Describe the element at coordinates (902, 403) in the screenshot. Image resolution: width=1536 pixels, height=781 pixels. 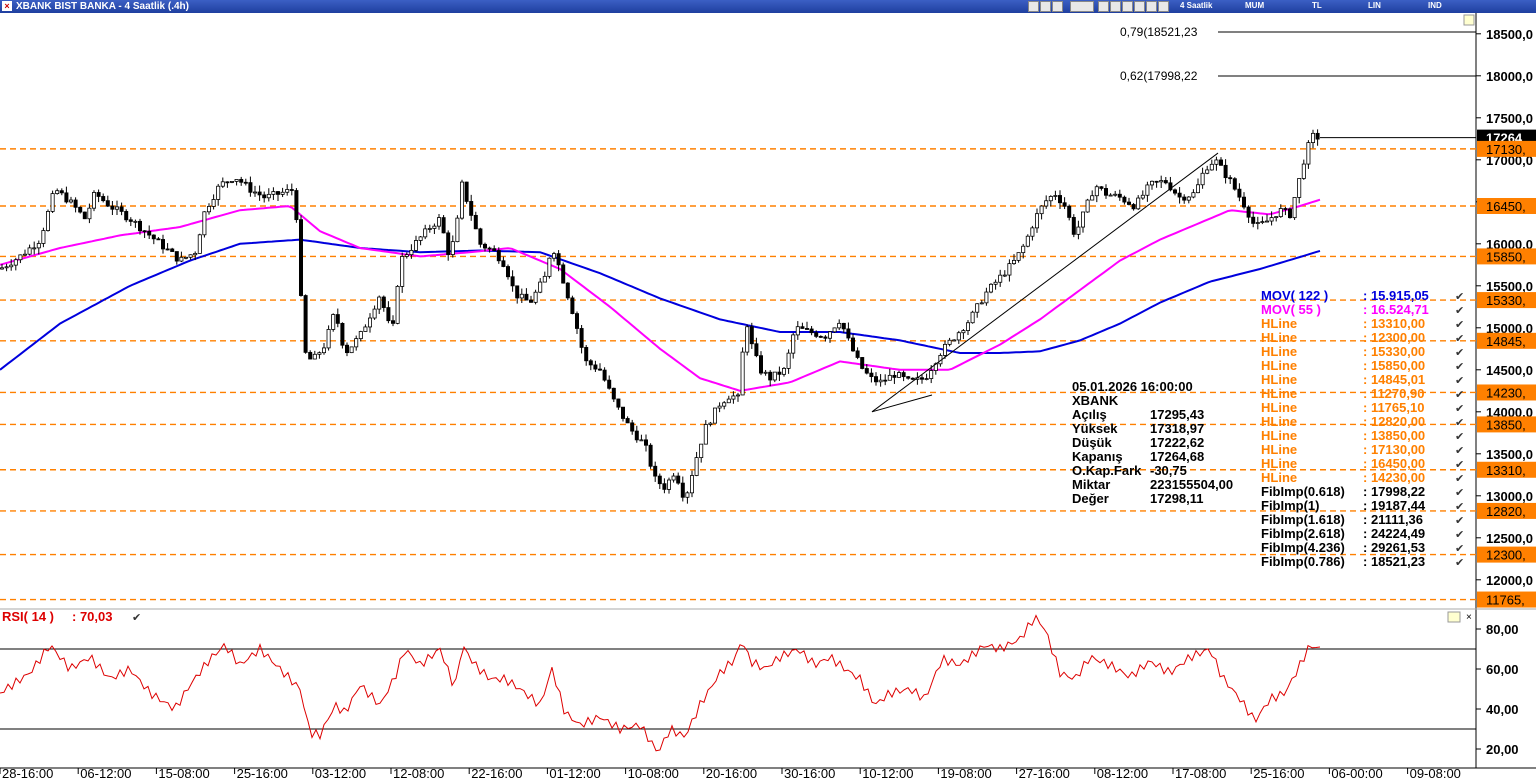
I see `trendline-anchor` at that location.